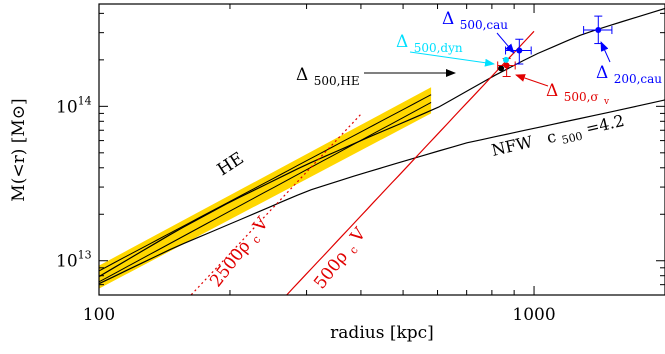 Image resolution: width=665 pixels, height=354 pixels. Describe the element at coordinates (230, 264) in the screenshot. I see `rho2500-main: 2500ρ` at that location.